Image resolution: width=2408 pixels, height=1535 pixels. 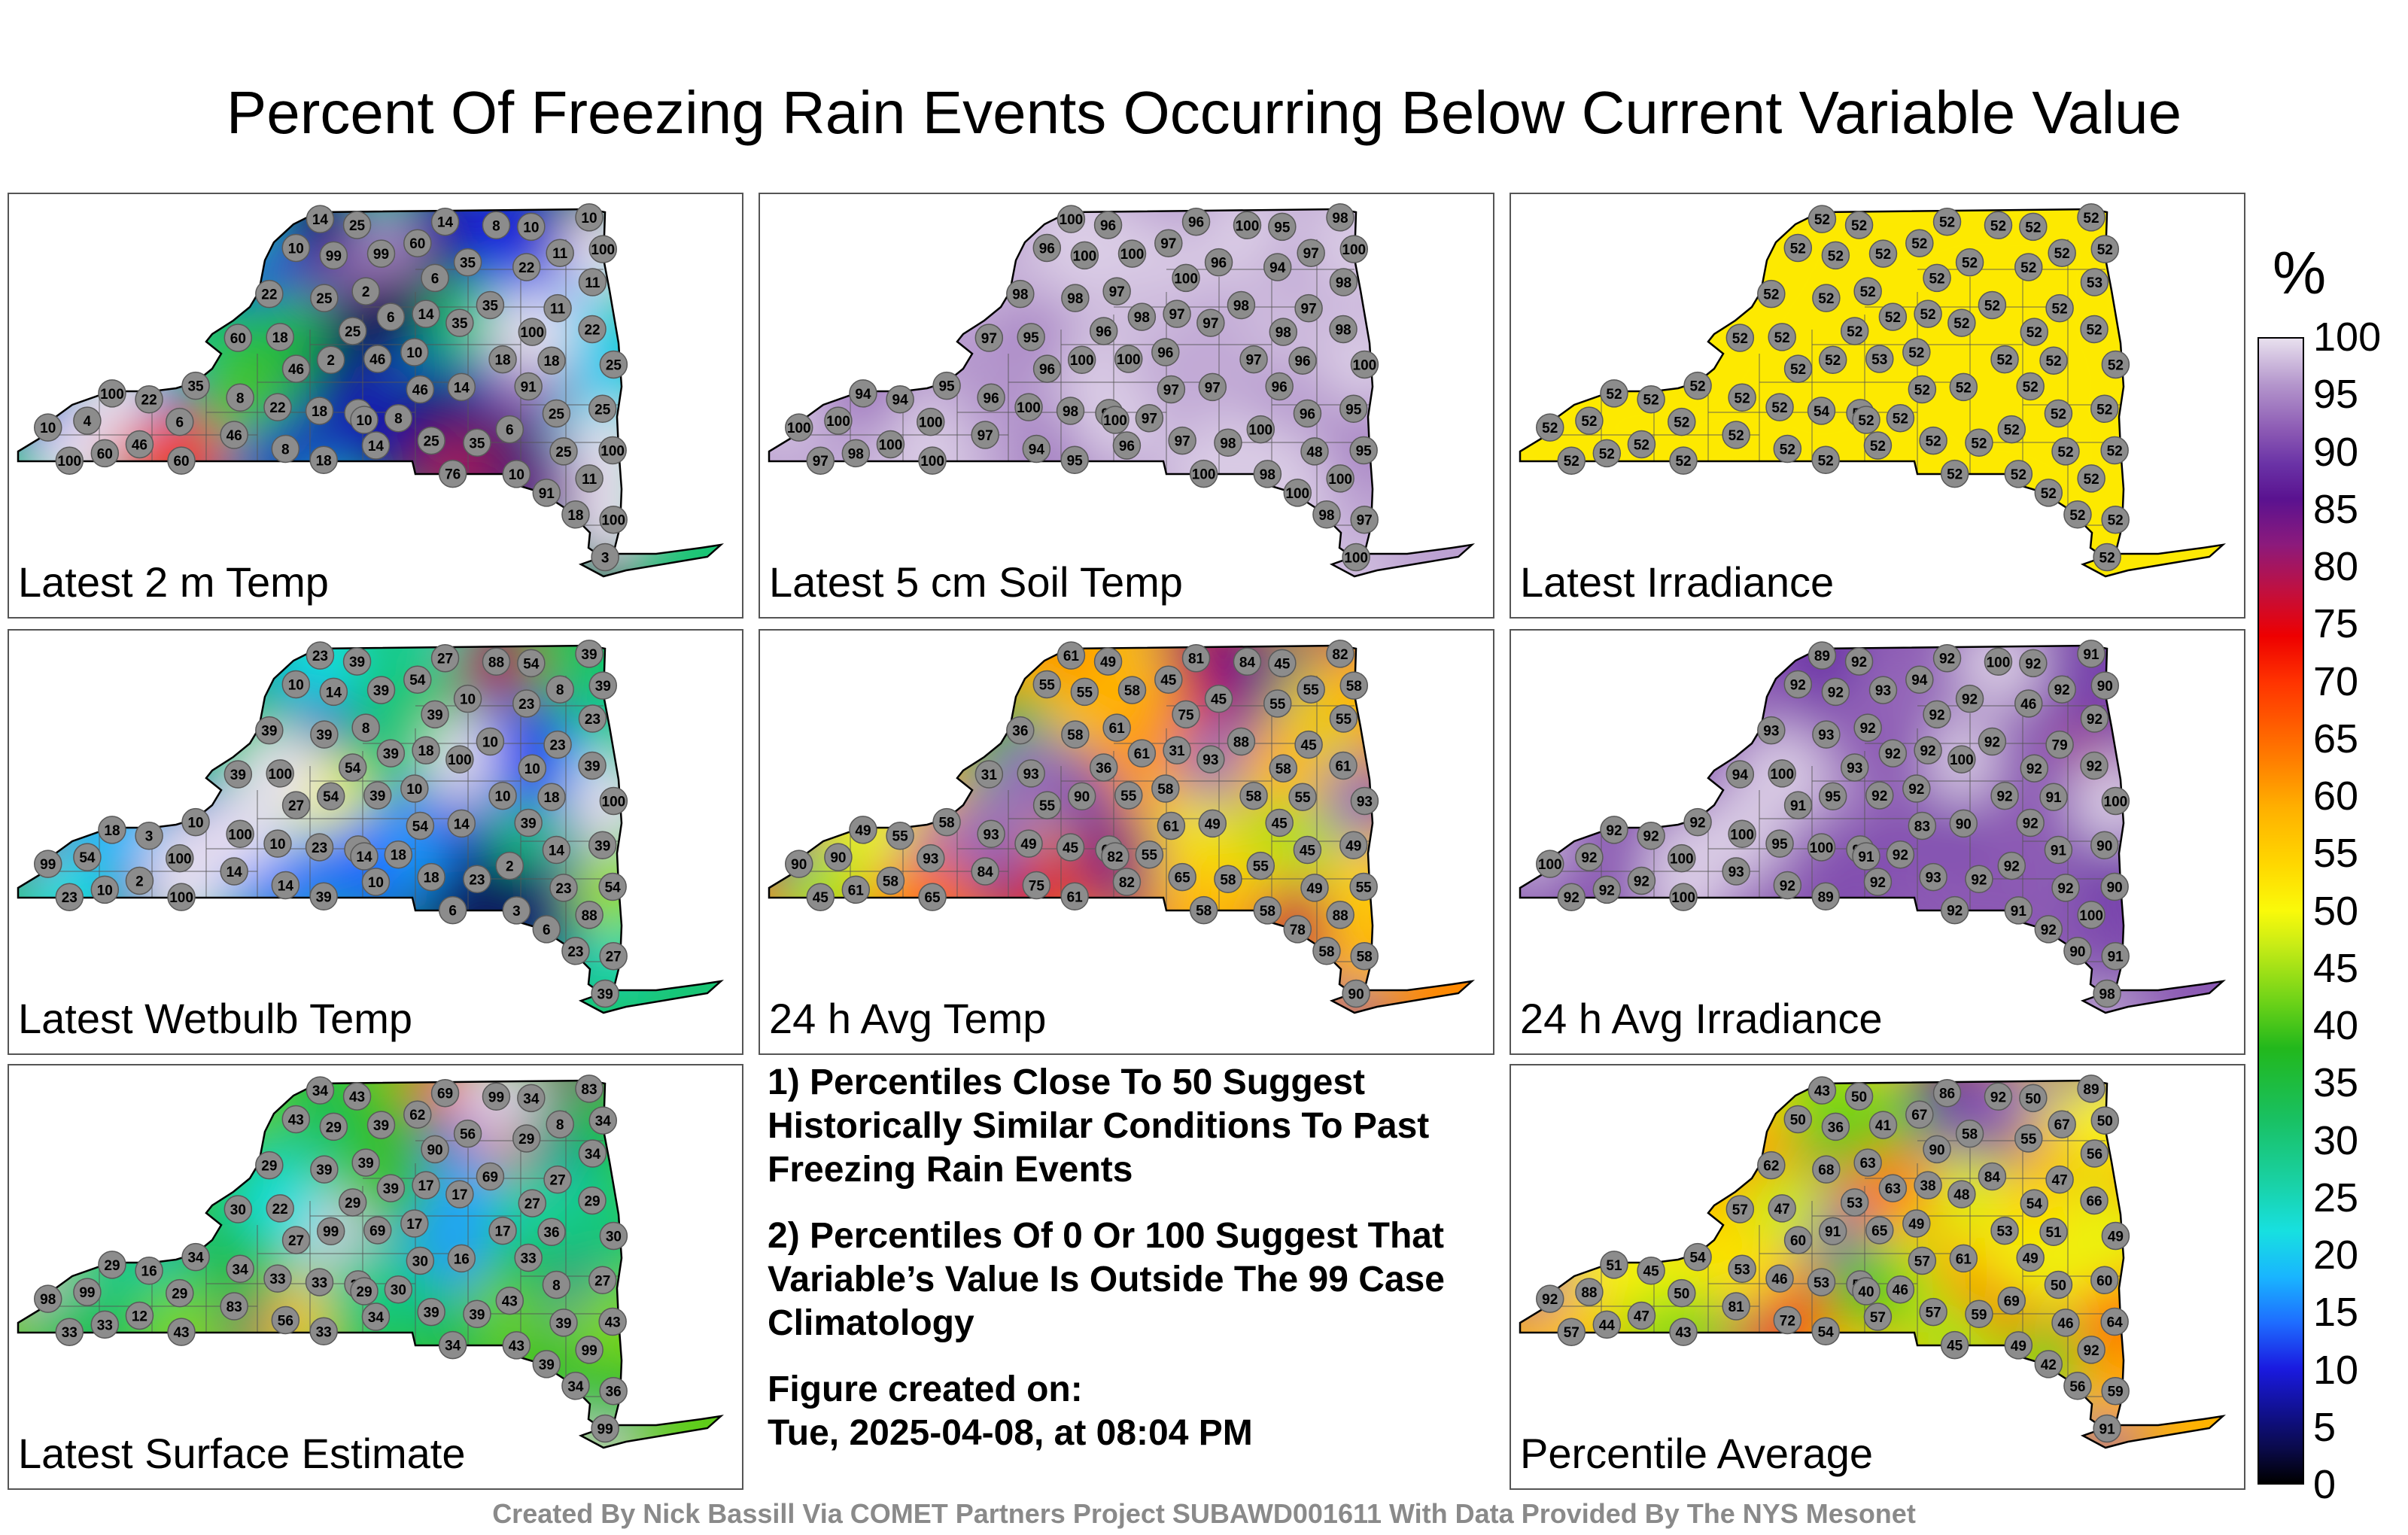 I want to click on station-value: 25, so click(x=353, y=332).